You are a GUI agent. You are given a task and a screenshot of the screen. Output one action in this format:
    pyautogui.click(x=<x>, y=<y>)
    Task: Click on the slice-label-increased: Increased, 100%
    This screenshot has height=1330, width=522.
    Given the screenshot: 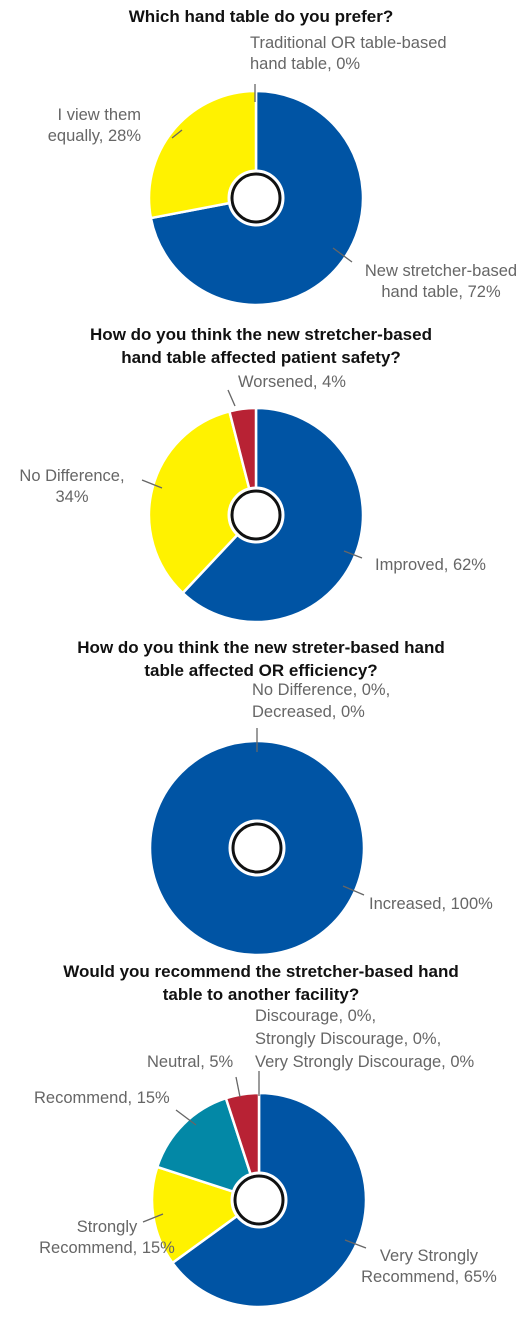 What is the action you would take?
    pyautogui.click(x=431, y=904)
    